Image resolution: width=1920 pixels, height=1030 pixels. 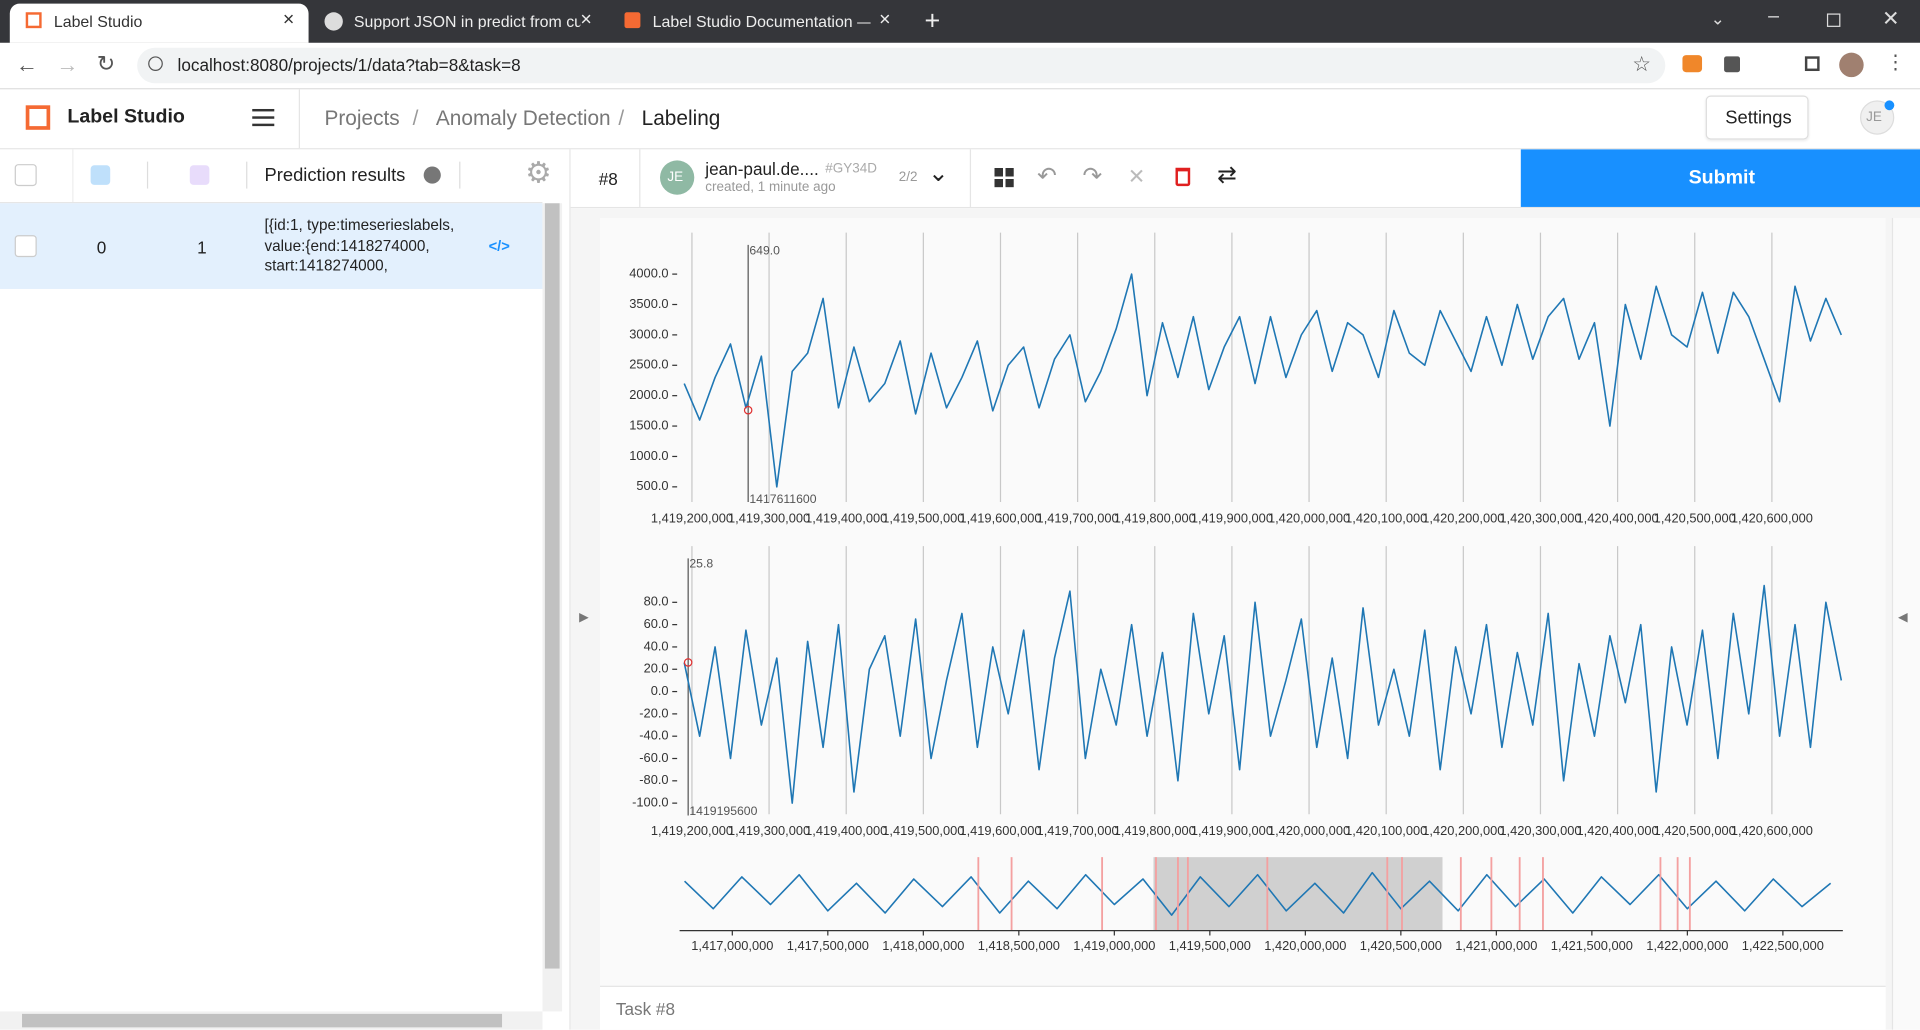 What do you see at coordinates (1155, 830) in the screenshot?
I see `x-tick-label: 1,419,800,000` at bounding box center [1155, 830].